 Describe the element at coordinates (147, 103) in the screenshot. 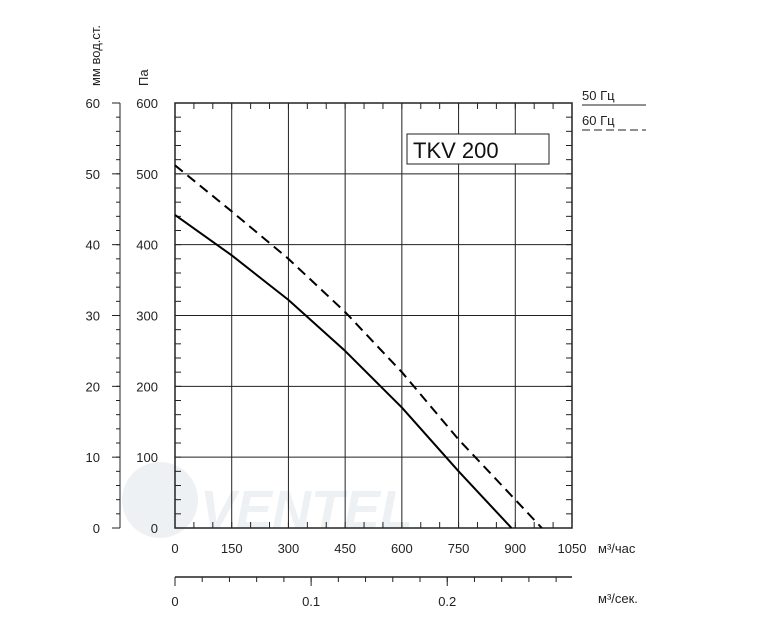

I see `y-tick-label: 600` at that location.